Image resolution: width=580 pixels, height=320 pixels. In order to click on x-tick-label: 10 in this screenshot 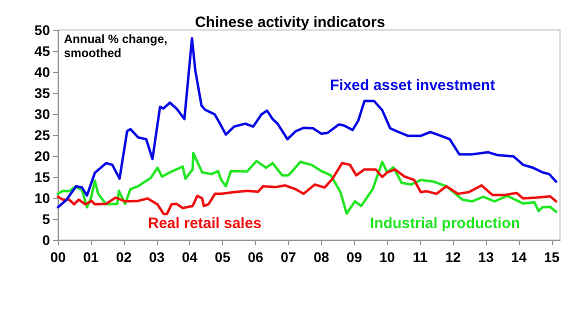, I will do `click(387, 257)`.